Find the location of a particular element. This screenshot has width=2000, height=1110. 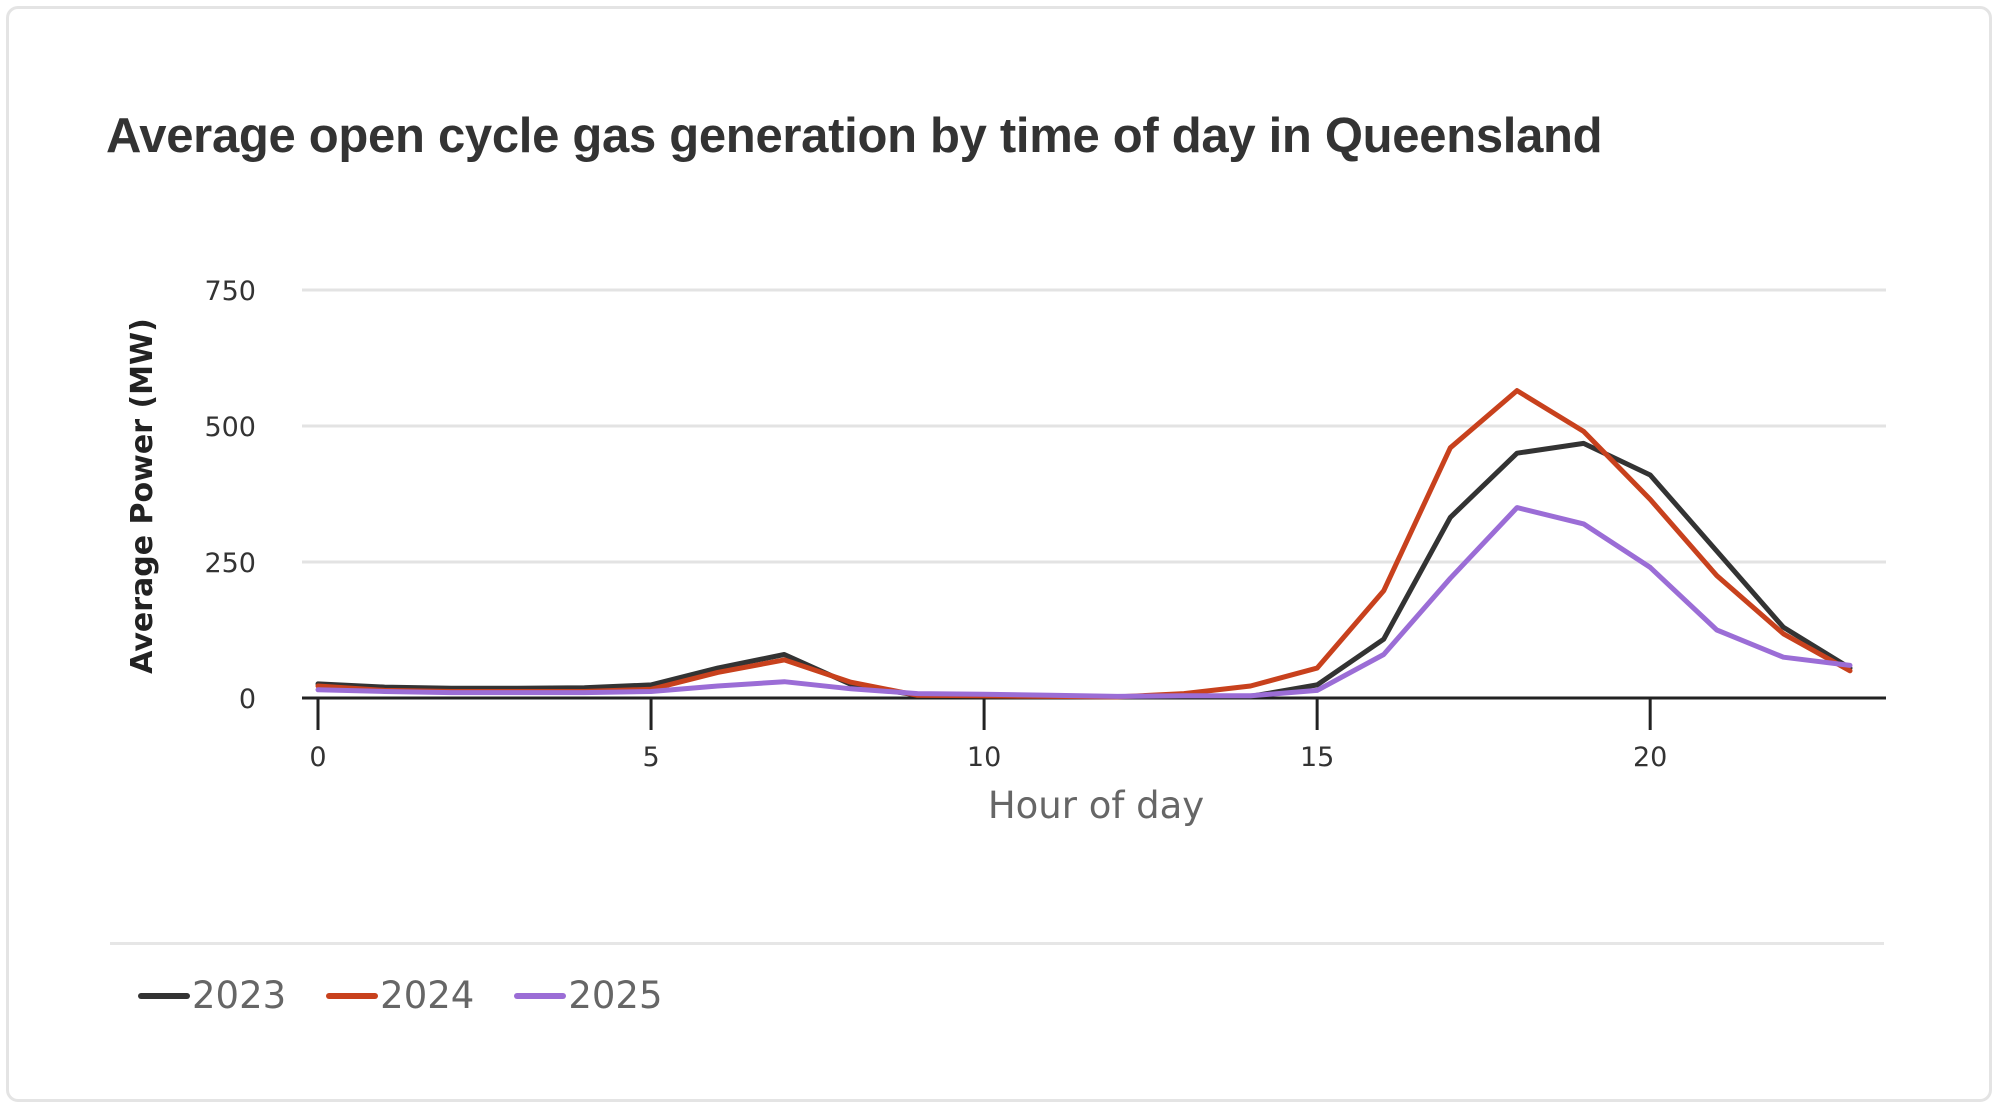

series-line-2025 is located at coordinates (1084, 602).